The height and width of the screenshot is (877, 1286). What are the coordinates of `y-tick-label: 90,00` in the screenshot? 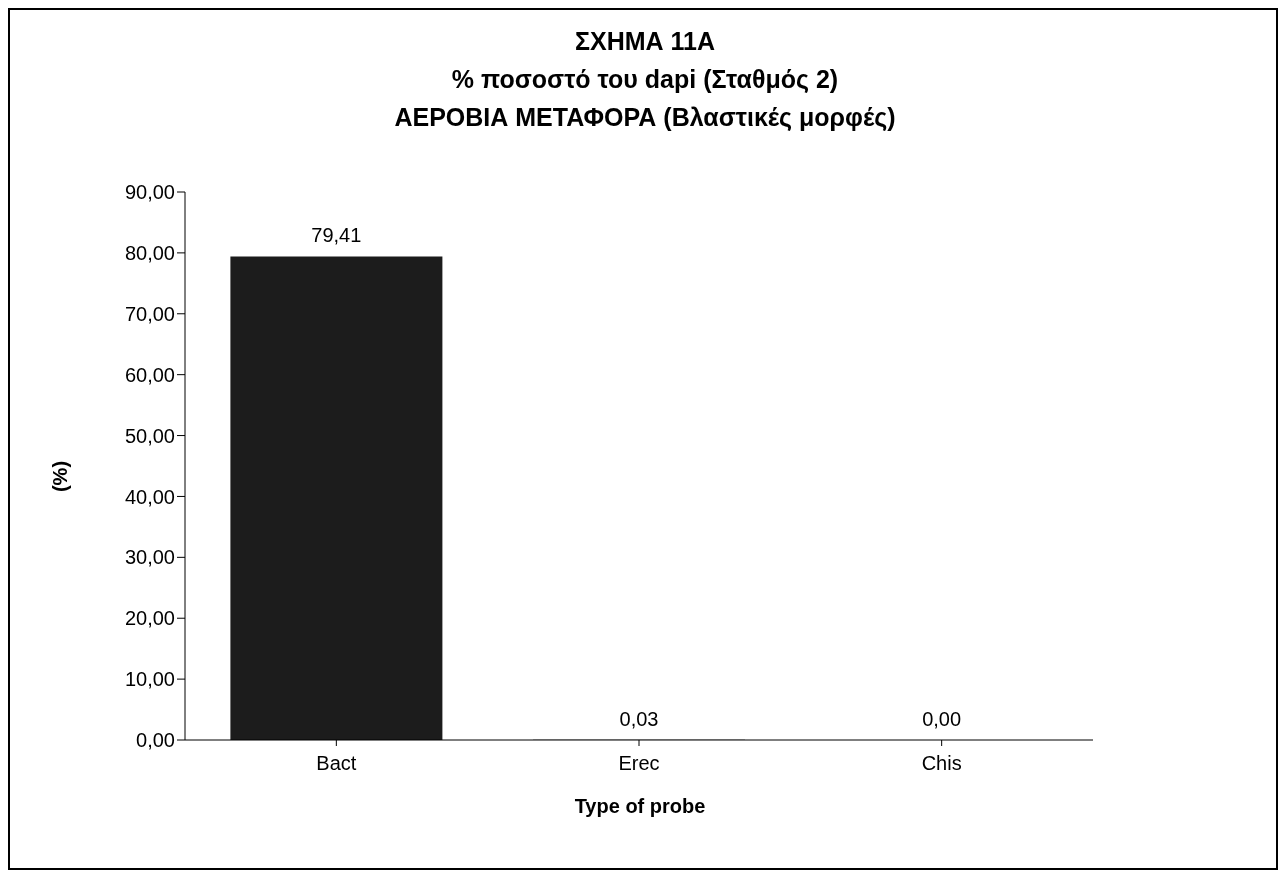 It's located at (149, 192).